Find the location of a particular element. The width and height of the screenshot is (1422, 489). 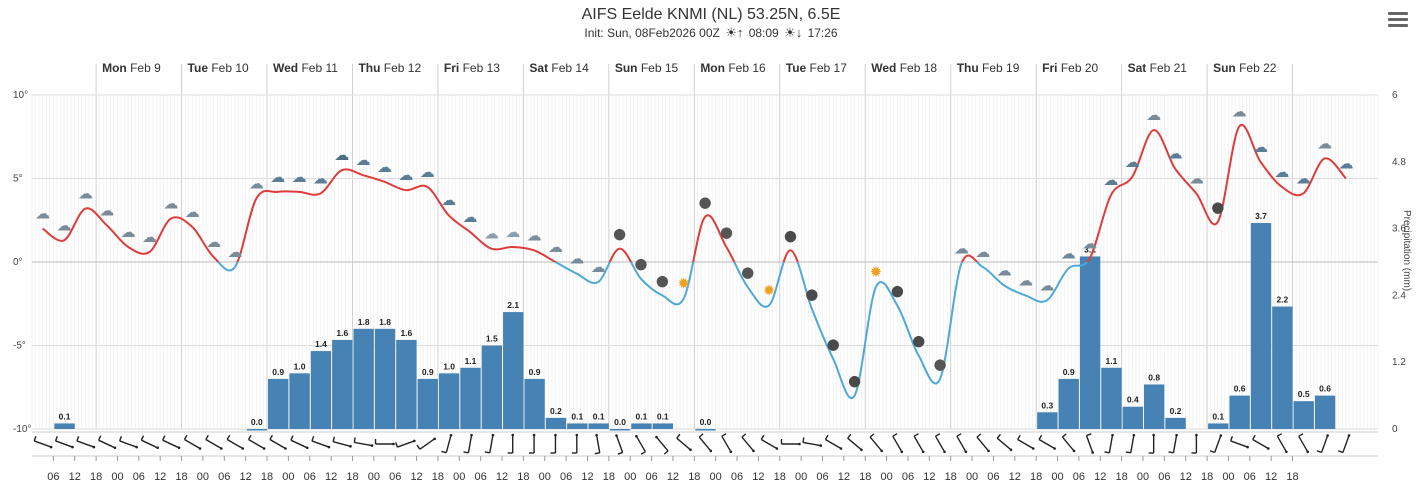

day-label-date: Feb 12 is located at coordinates (403, 68).